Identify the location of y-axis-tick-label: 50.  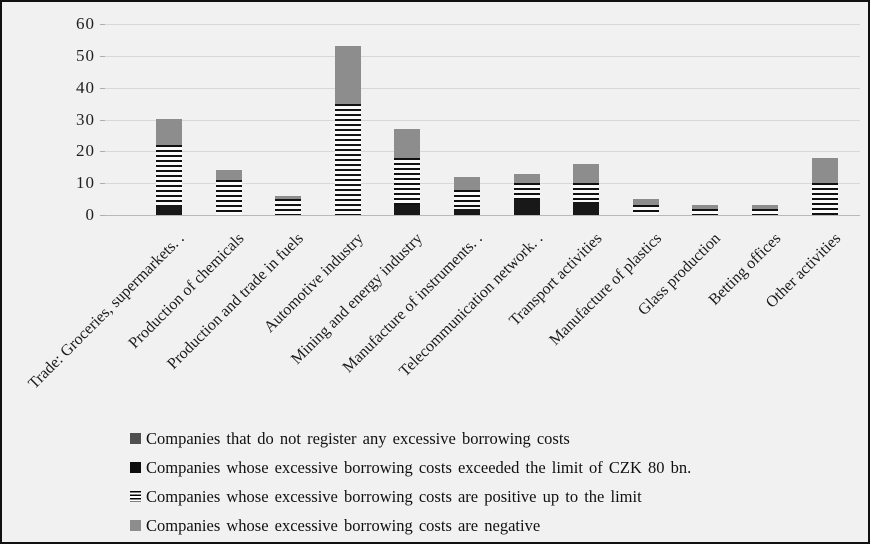
(85, 55).